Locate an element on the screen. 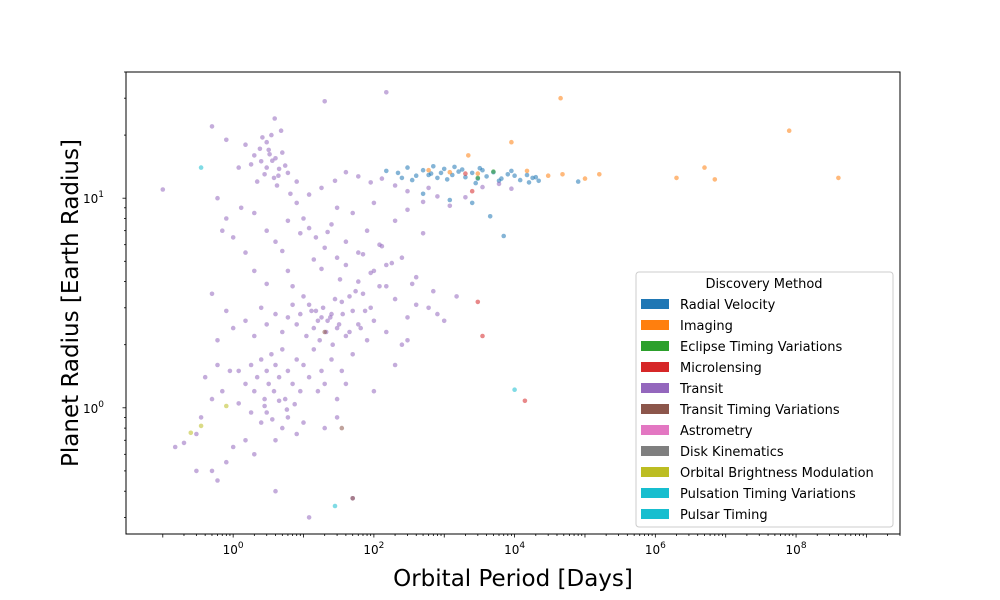 The image size is (1000, 600). legend-label: Transit is located at coordinates (701, 389).